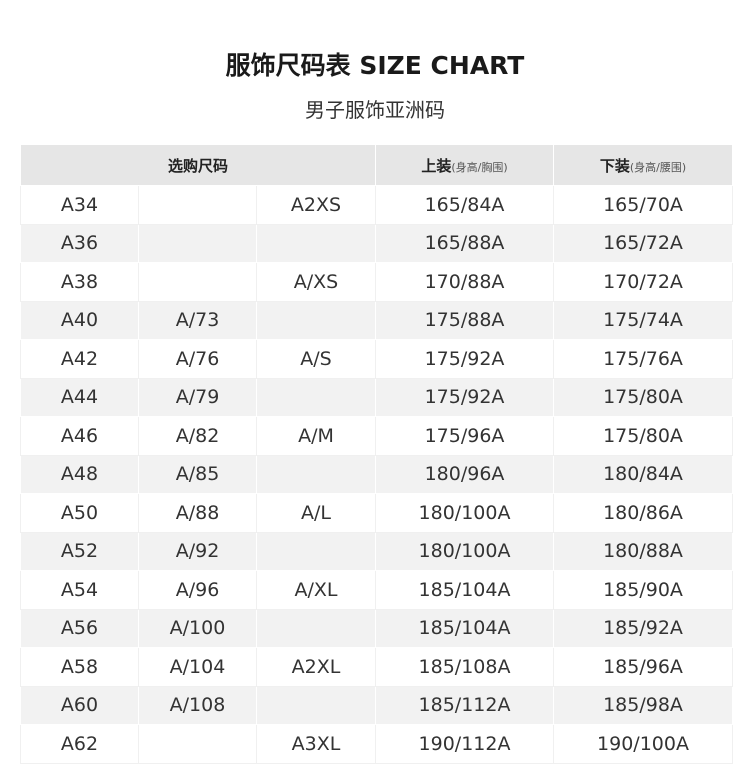 The width and height of the screenshot is (750, 781). What do you see at coordinates (436, 165) in the screenshot?
I see `header-top-label: 上装` at bounding box center [436, 165].